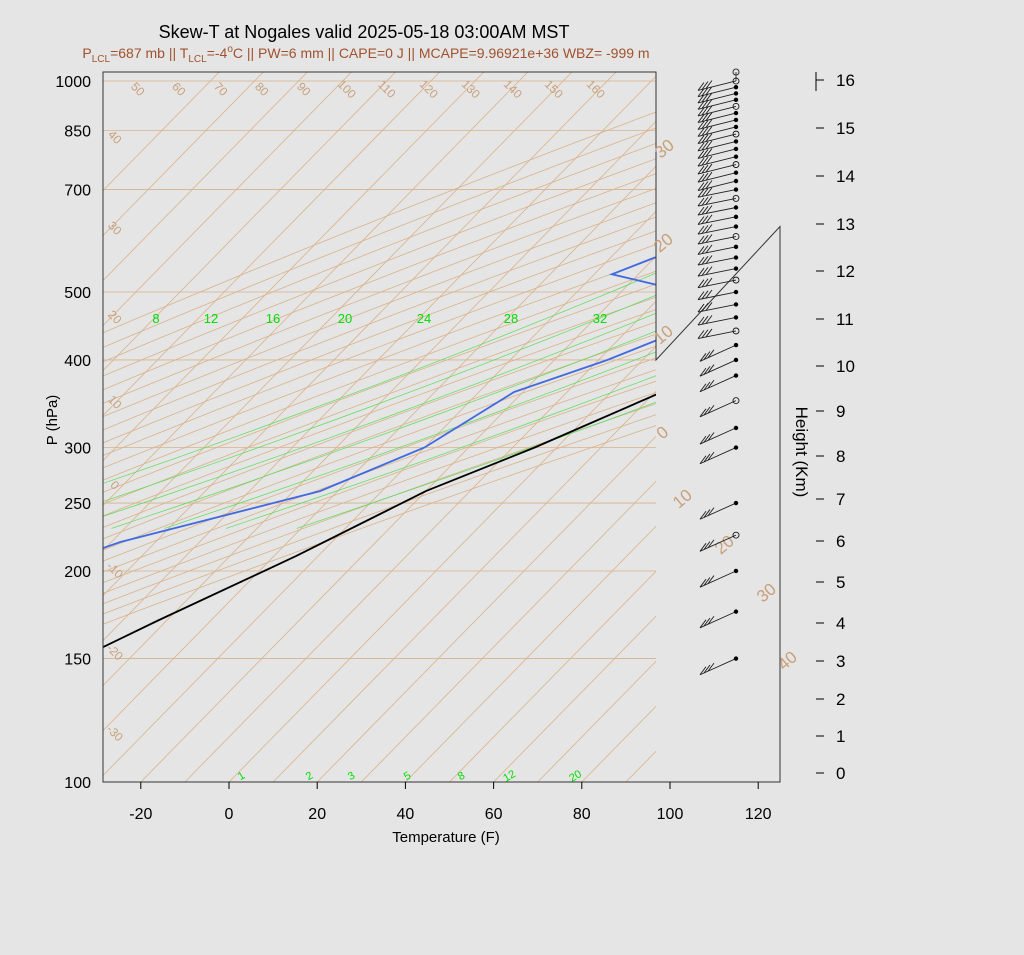 This screenshot has width=1024, height=955. What do you see at coordinates (845, 80) in the screenshot?
I see `height-tick-label: 16` at bounding box center [845, 80].